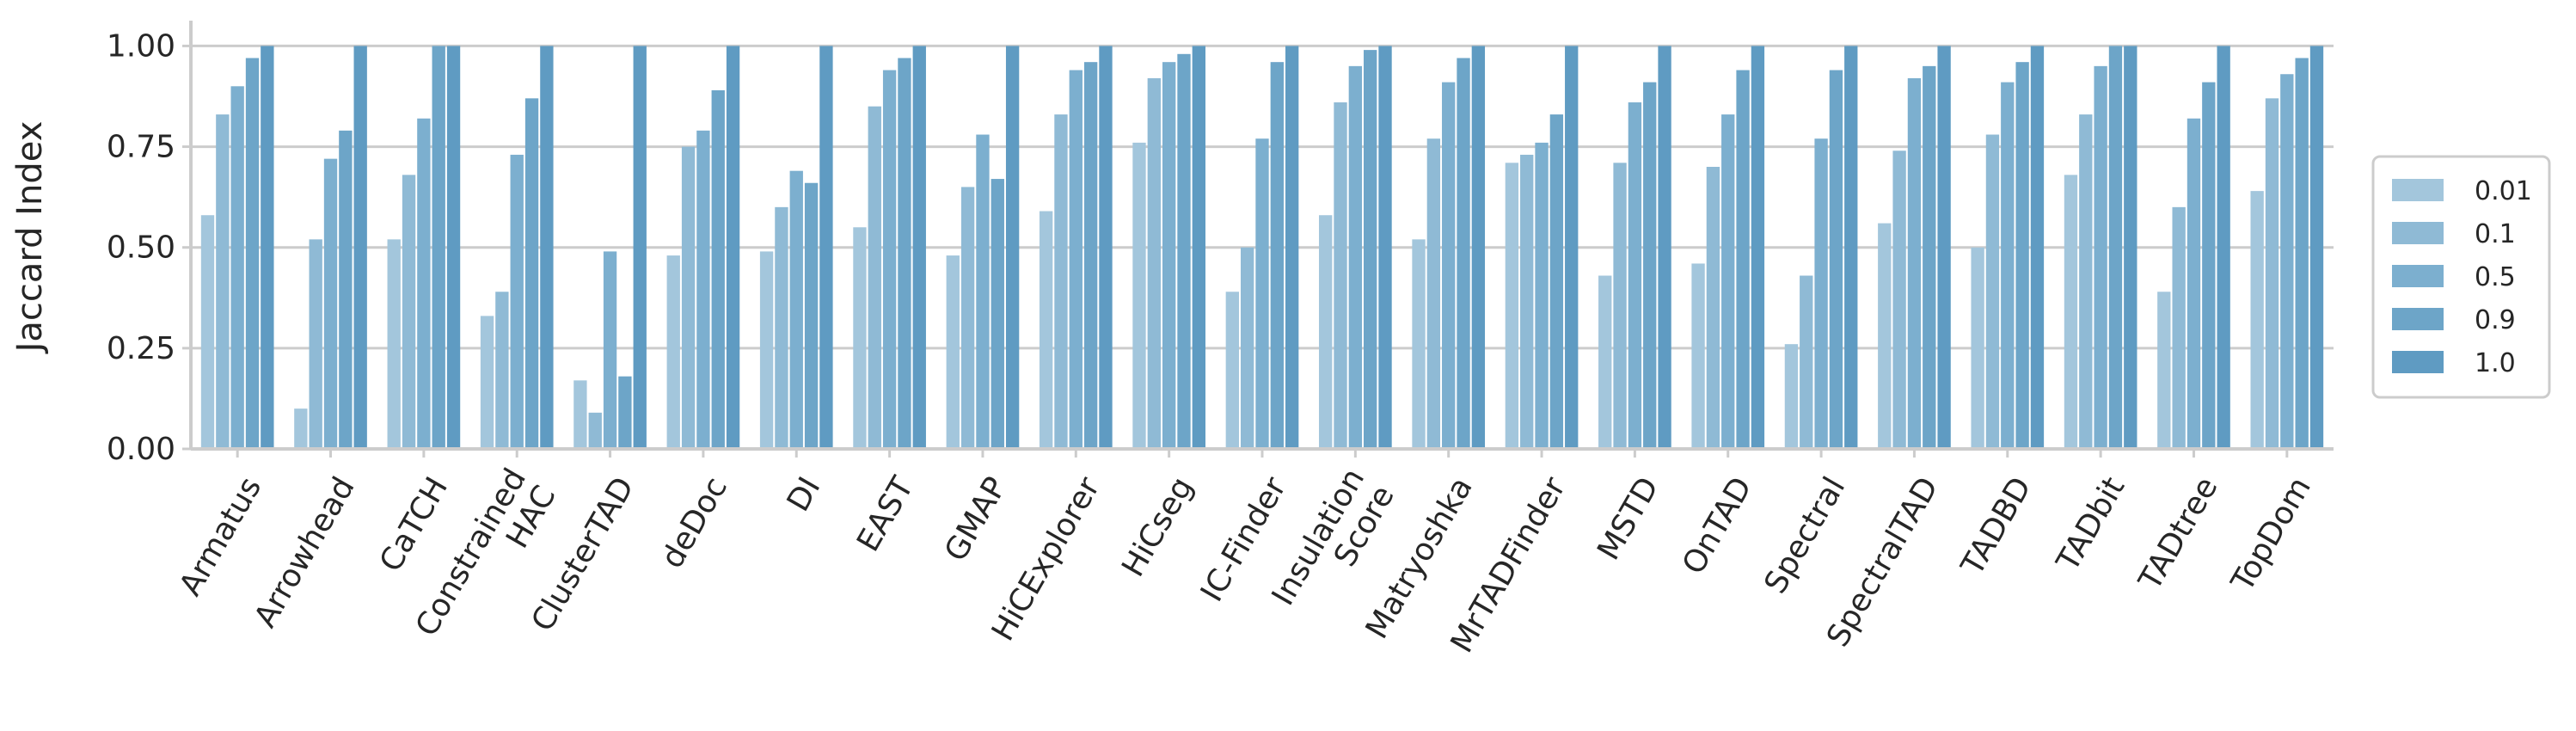 This screenshot has height=731, width=2576. Describe the element at coordinates (1157, 527) in the screenshot. I see `x-tick-label: HiCseg` at that location.